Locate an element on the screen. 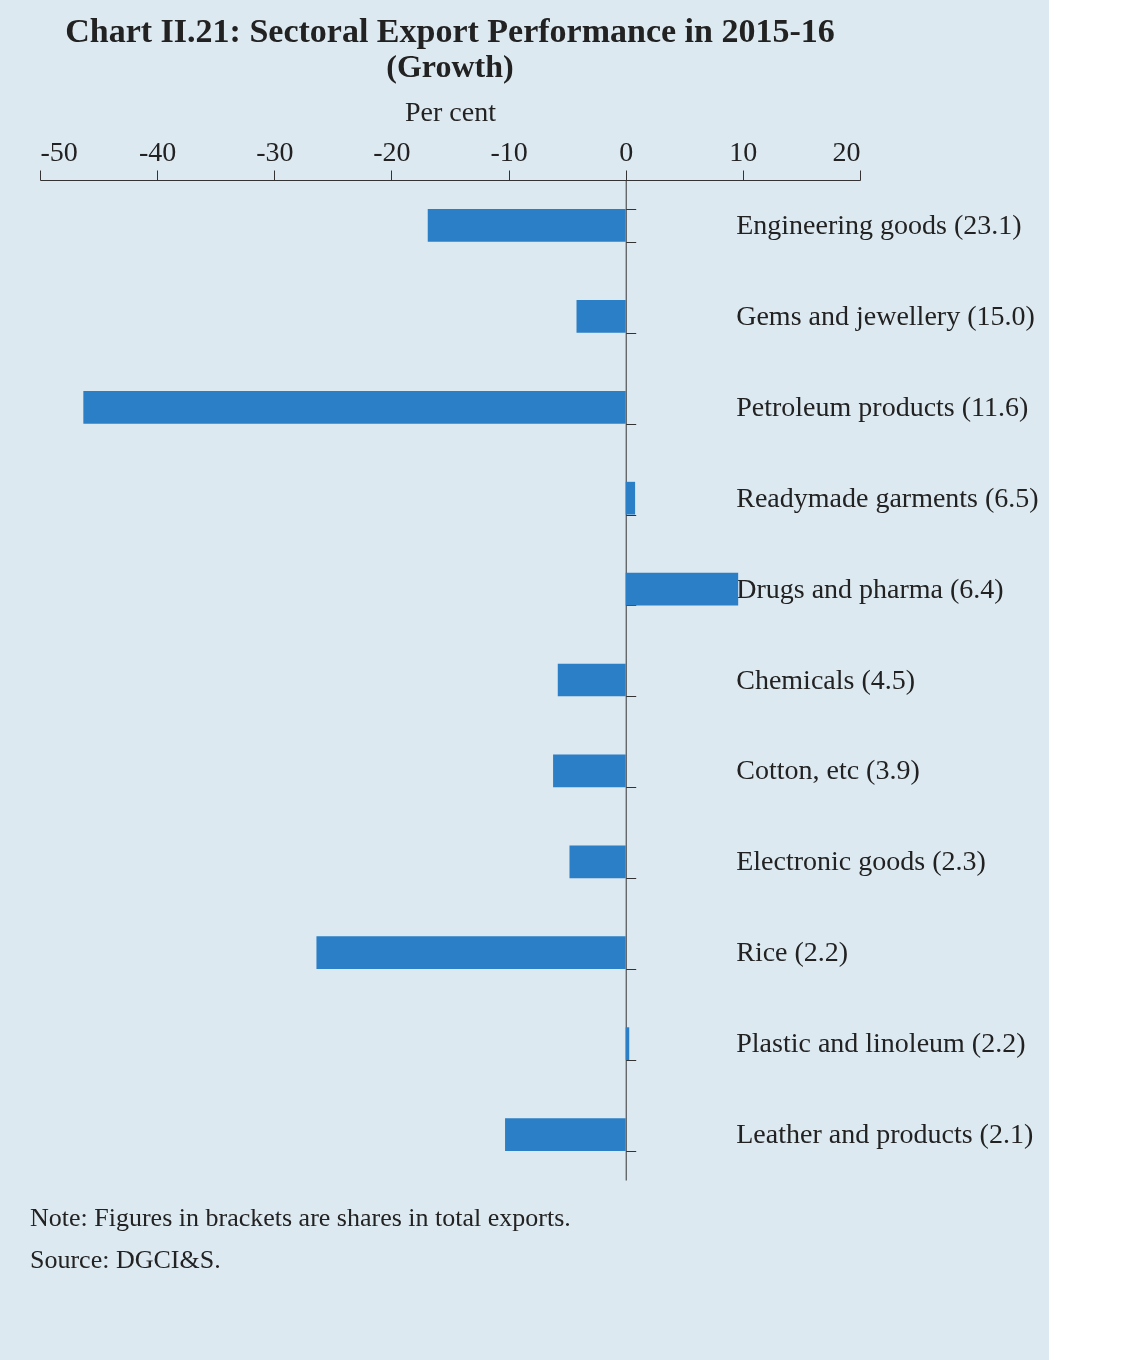  x-tick-label: -40 is located at coordinates (157, 151).